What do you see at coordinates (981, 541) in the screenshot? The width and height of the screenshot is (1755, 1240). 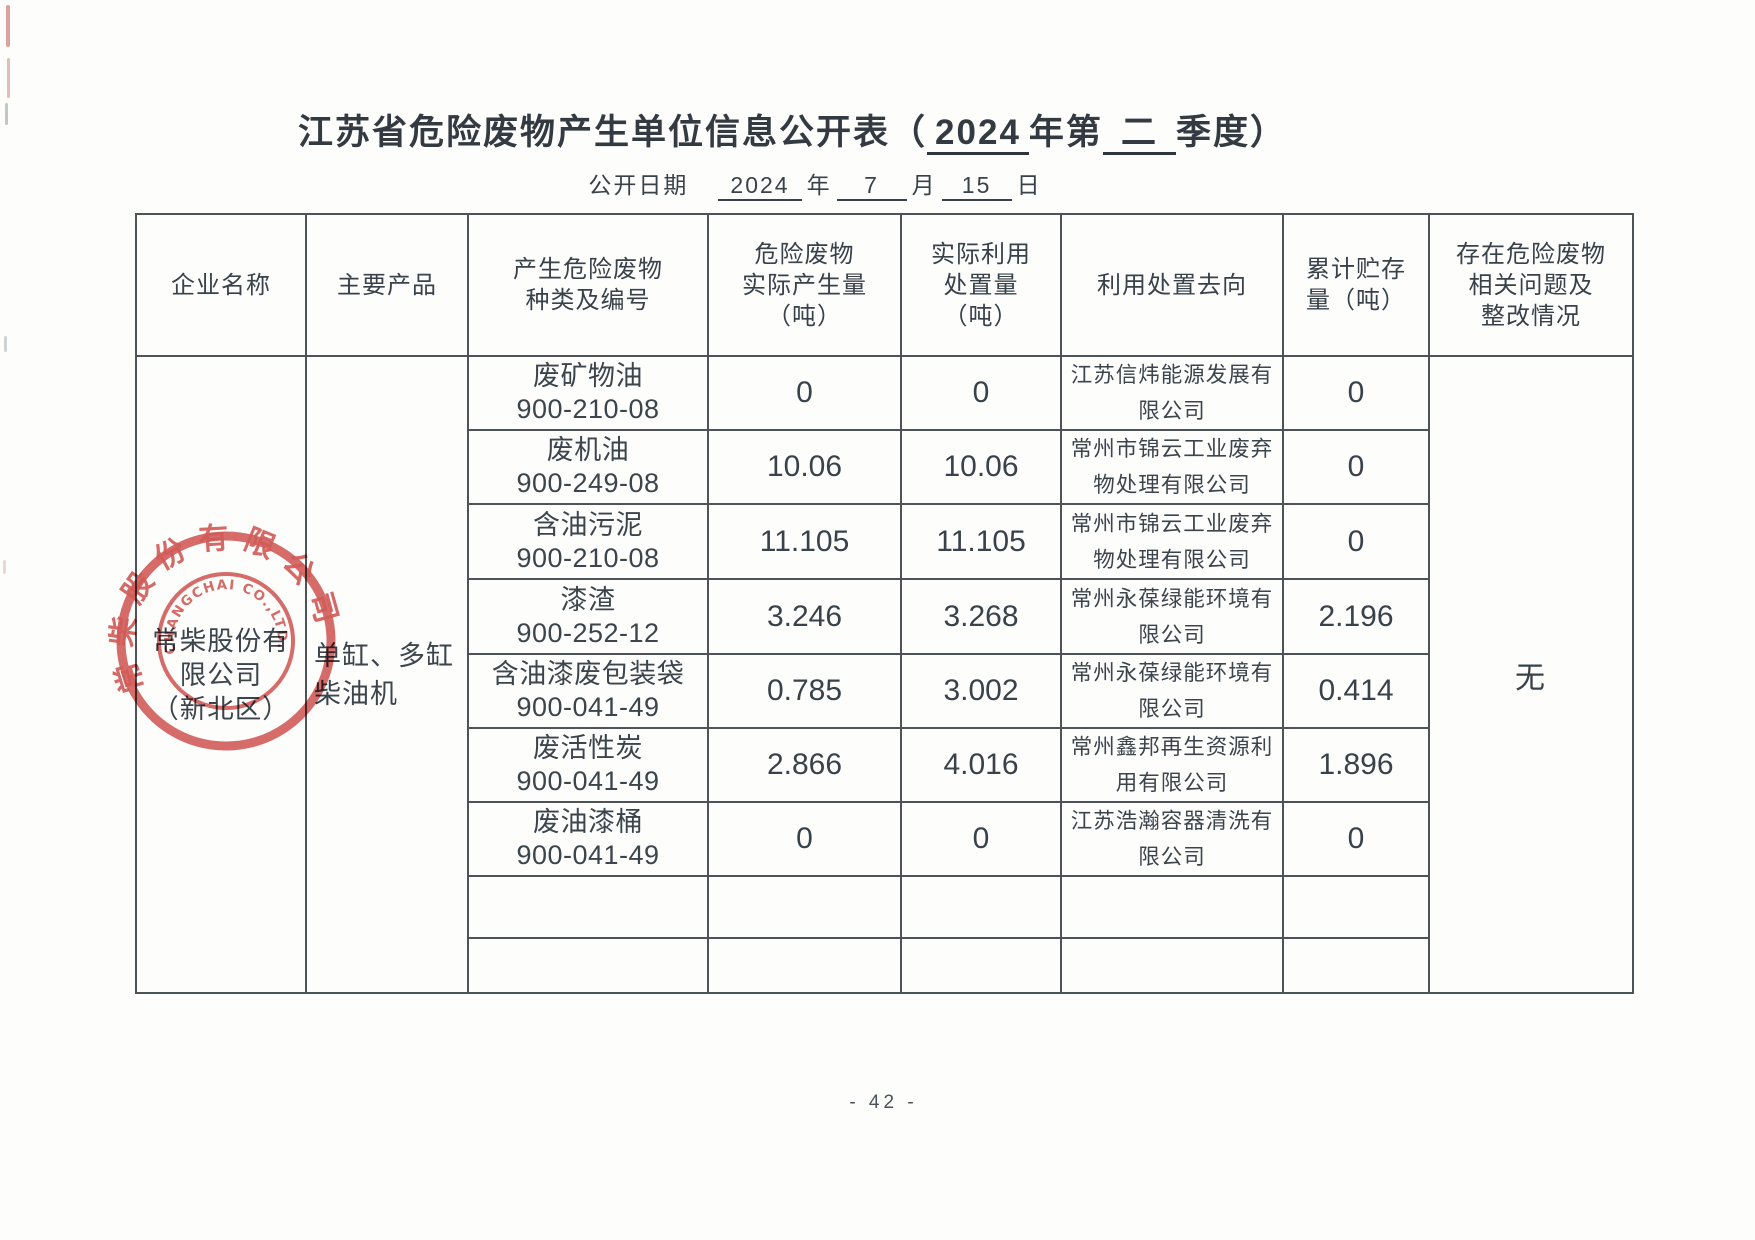 I see `disposed-cell: 11.105` at bounding box center [981, 541].